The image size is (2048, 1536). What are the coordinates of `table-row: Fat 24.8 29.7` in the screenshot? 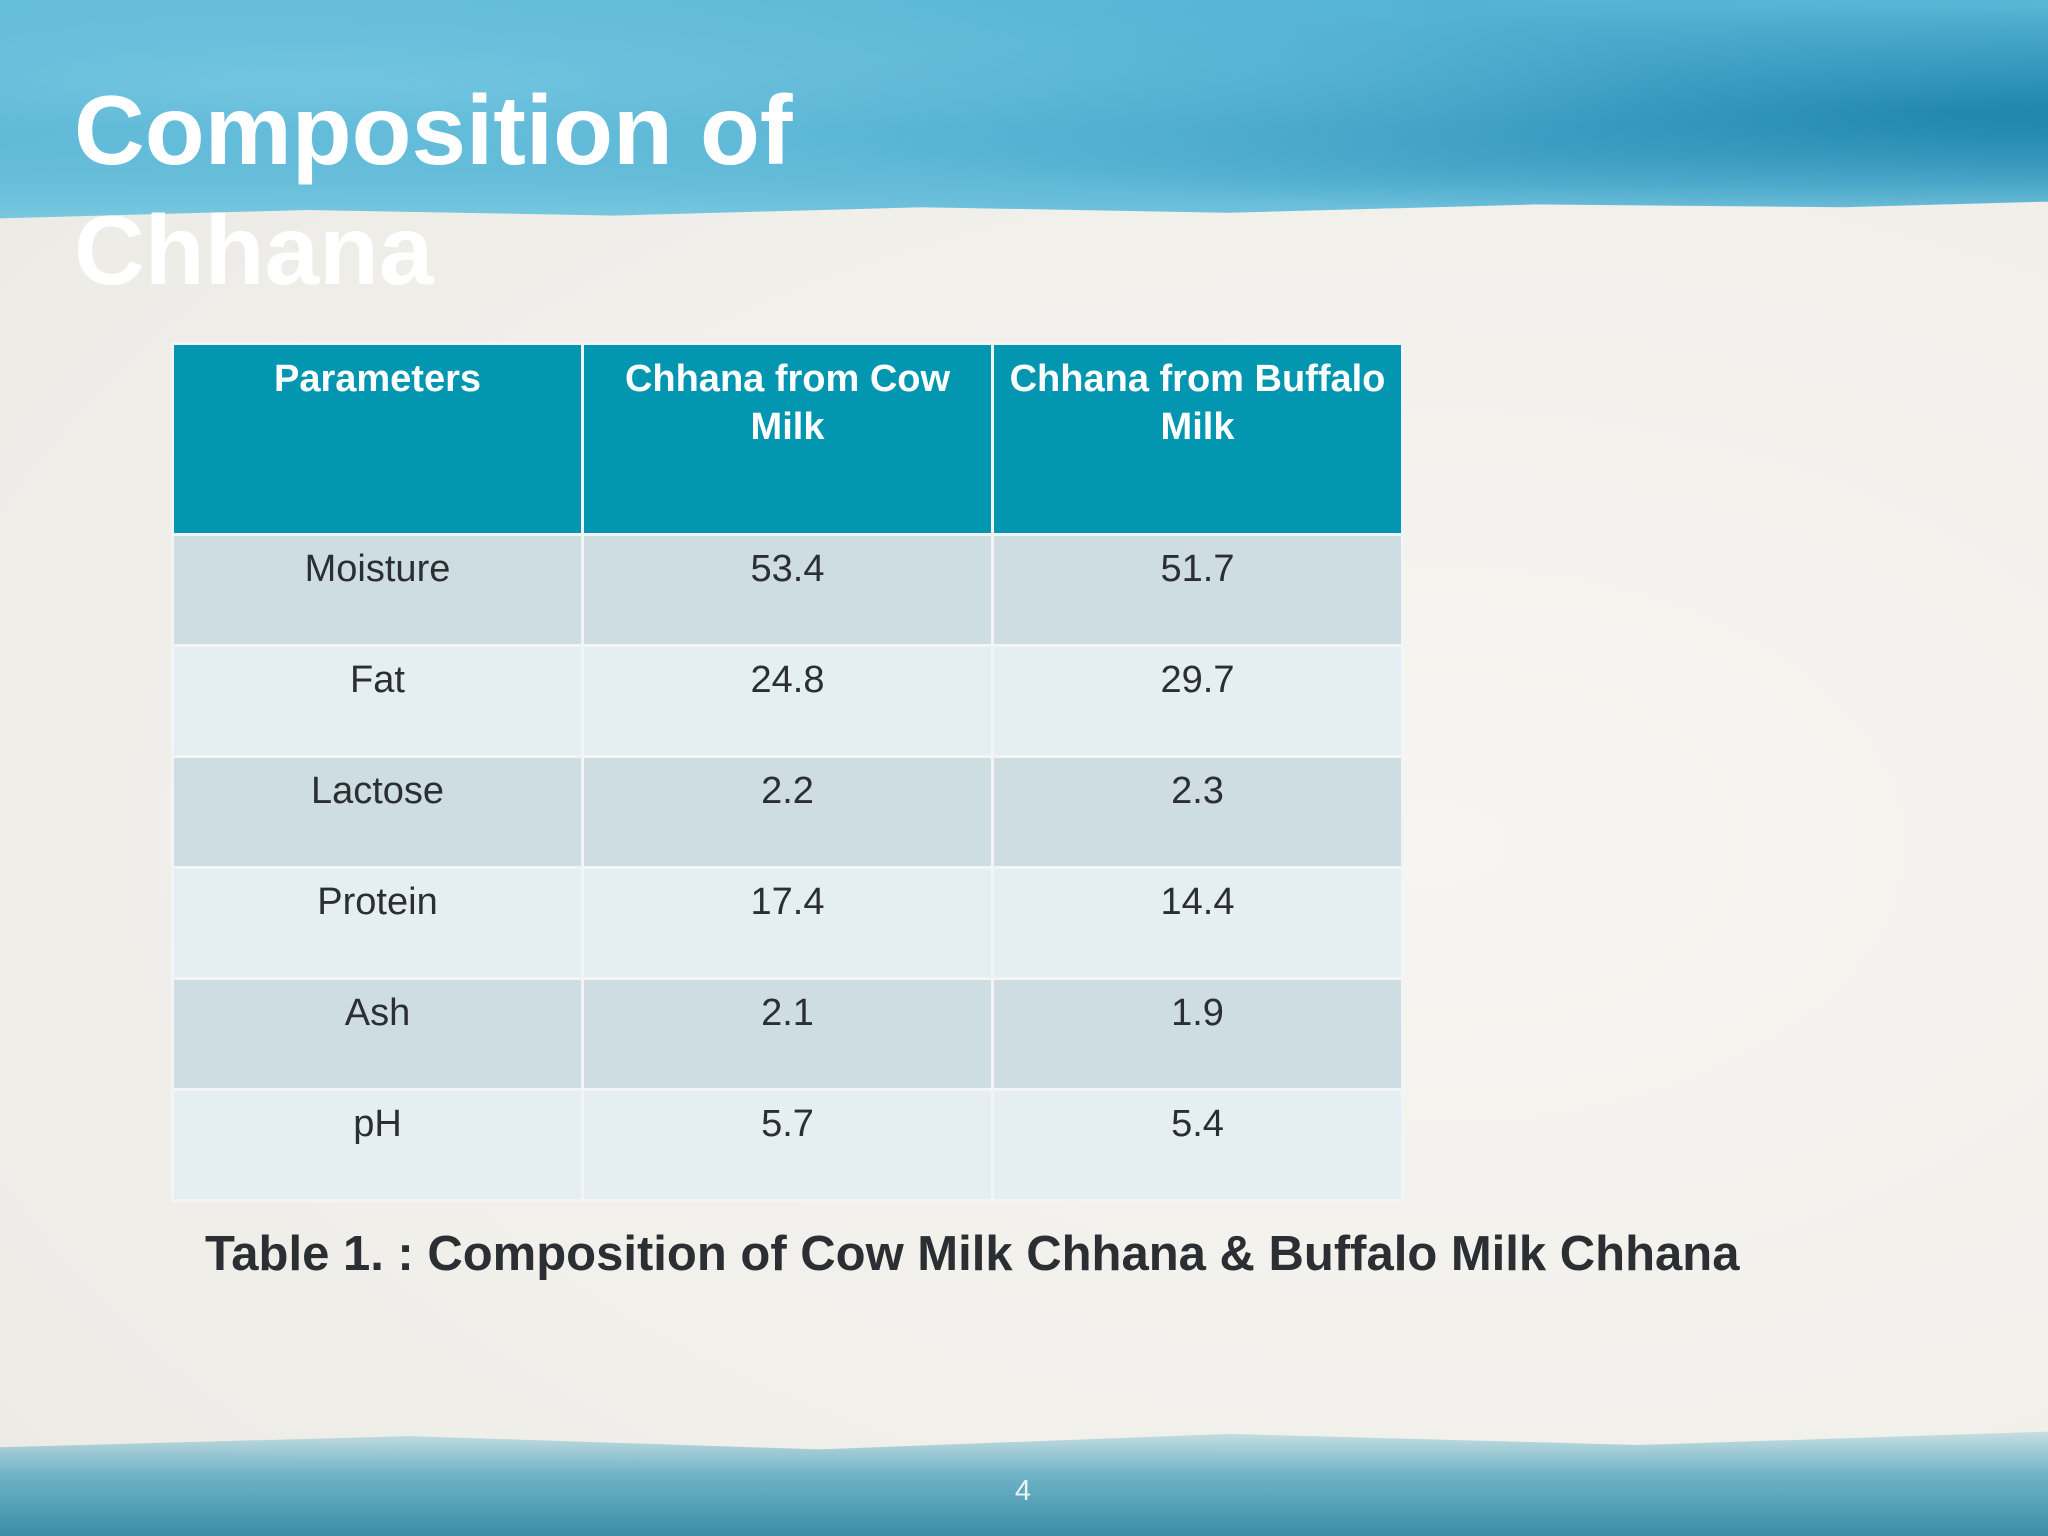 It's located at (787, 701).